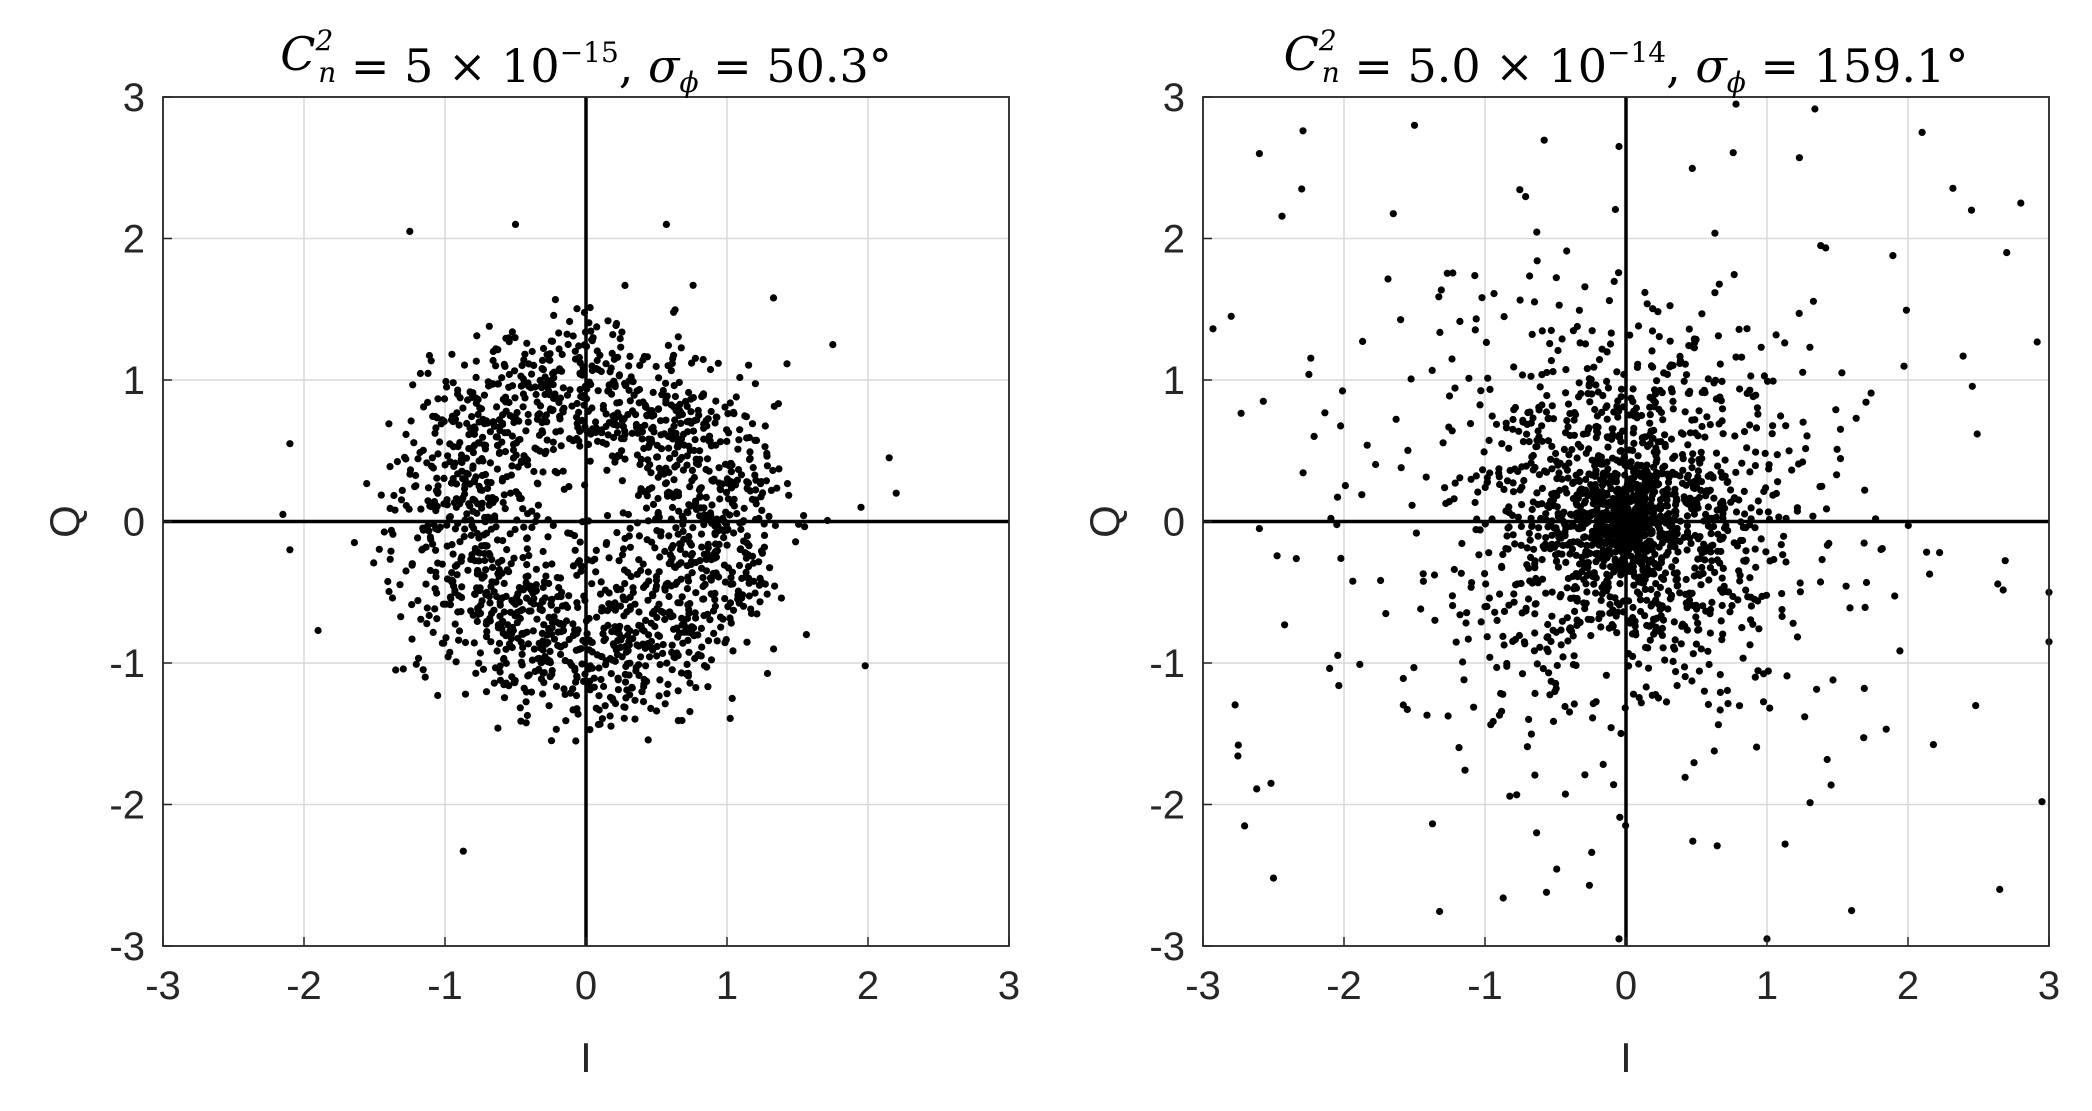  Describe the element at coordinates (445, 986) in the screenshot. I see `x-tick-label: -1` at that location.